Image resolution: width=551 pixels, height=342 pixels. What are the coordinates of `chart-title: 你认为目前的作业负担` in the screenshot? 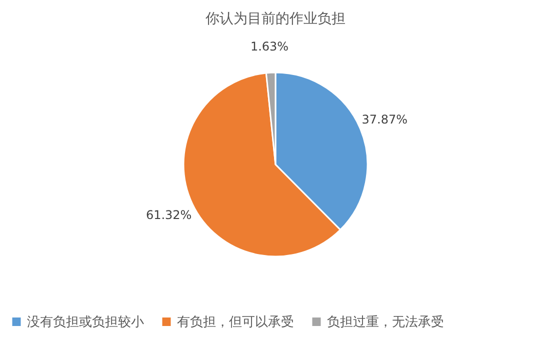 It's located at (275, 19).